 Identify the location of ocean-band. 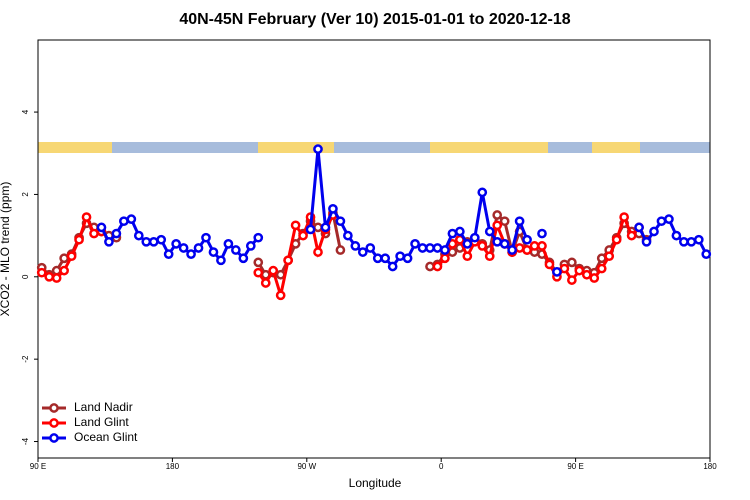
(374, 147).